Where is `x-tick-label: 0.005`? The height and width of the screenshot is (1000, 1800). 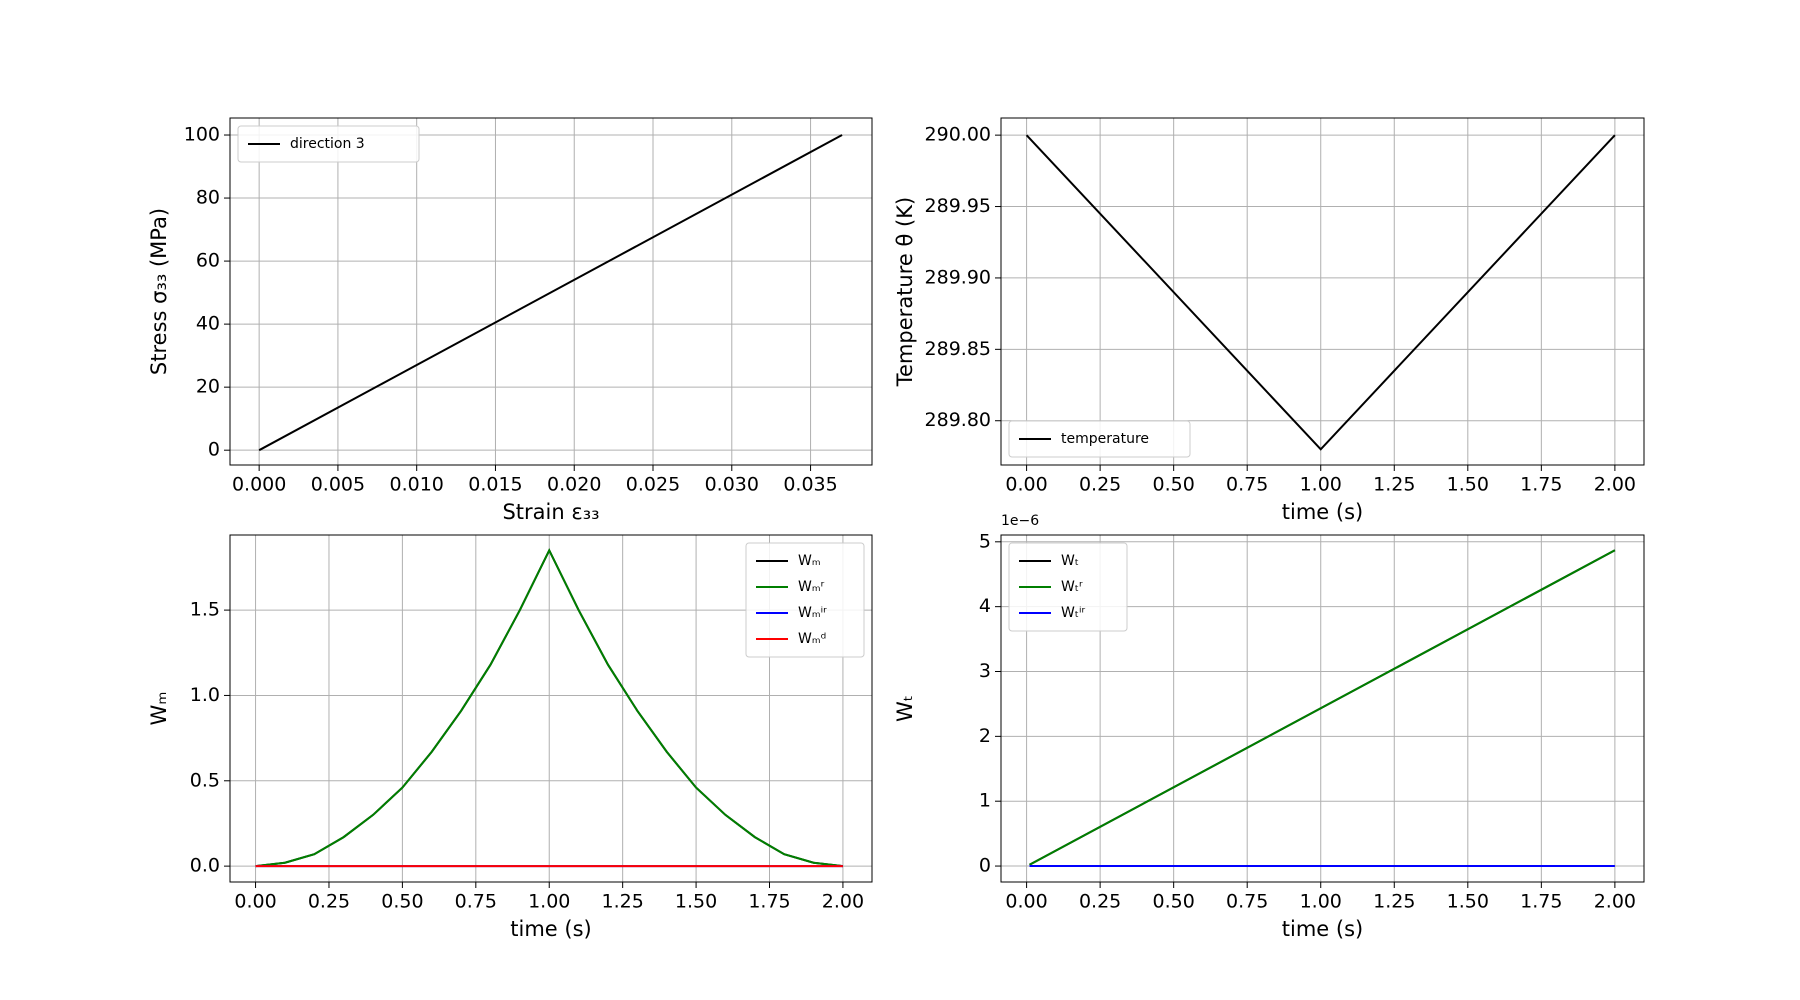 x-tick-label: 0.005 is located at coordinates (338, 485).